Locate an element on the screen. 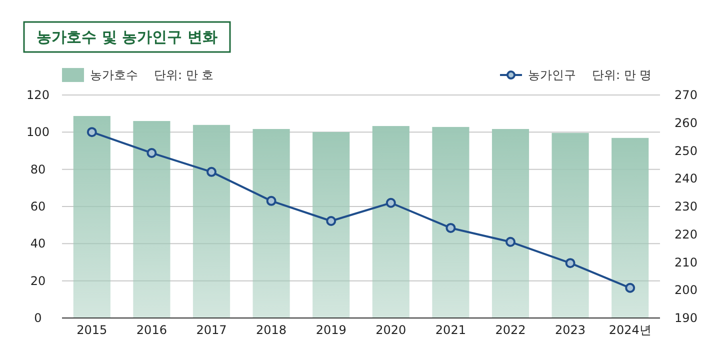 Image resolution: width=720 pixels, height=360 pixels. x-tick-label: 2024년 is located at coordinates (630, 330).